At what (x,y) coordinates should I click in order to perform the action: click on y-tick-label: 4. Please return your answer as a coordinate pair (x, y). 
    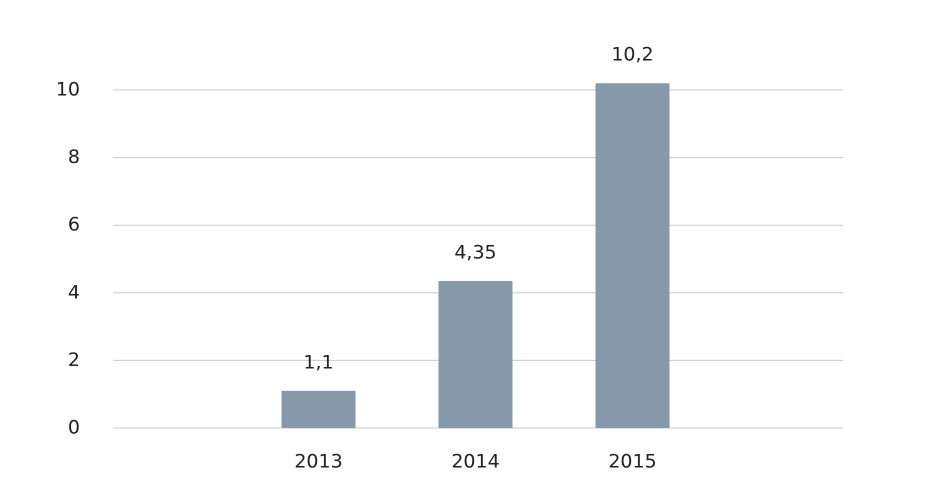
    Looking at the image, I should click on (74, 292).